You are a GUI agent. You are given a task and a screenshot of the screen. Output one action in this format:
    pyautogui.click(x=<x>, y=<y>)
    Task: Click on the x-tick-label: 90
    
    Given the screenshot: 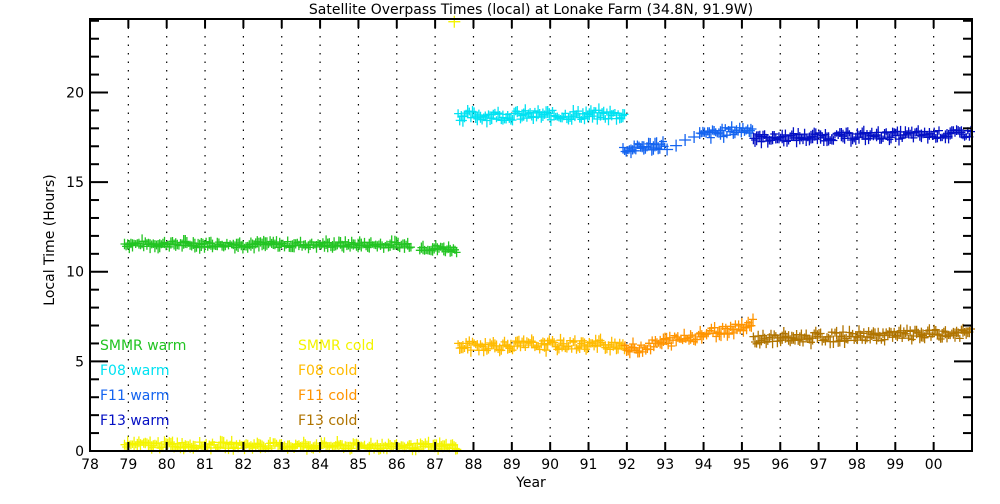 What is the action you would take?
    pyautogui.click(x=550, y=465)
    